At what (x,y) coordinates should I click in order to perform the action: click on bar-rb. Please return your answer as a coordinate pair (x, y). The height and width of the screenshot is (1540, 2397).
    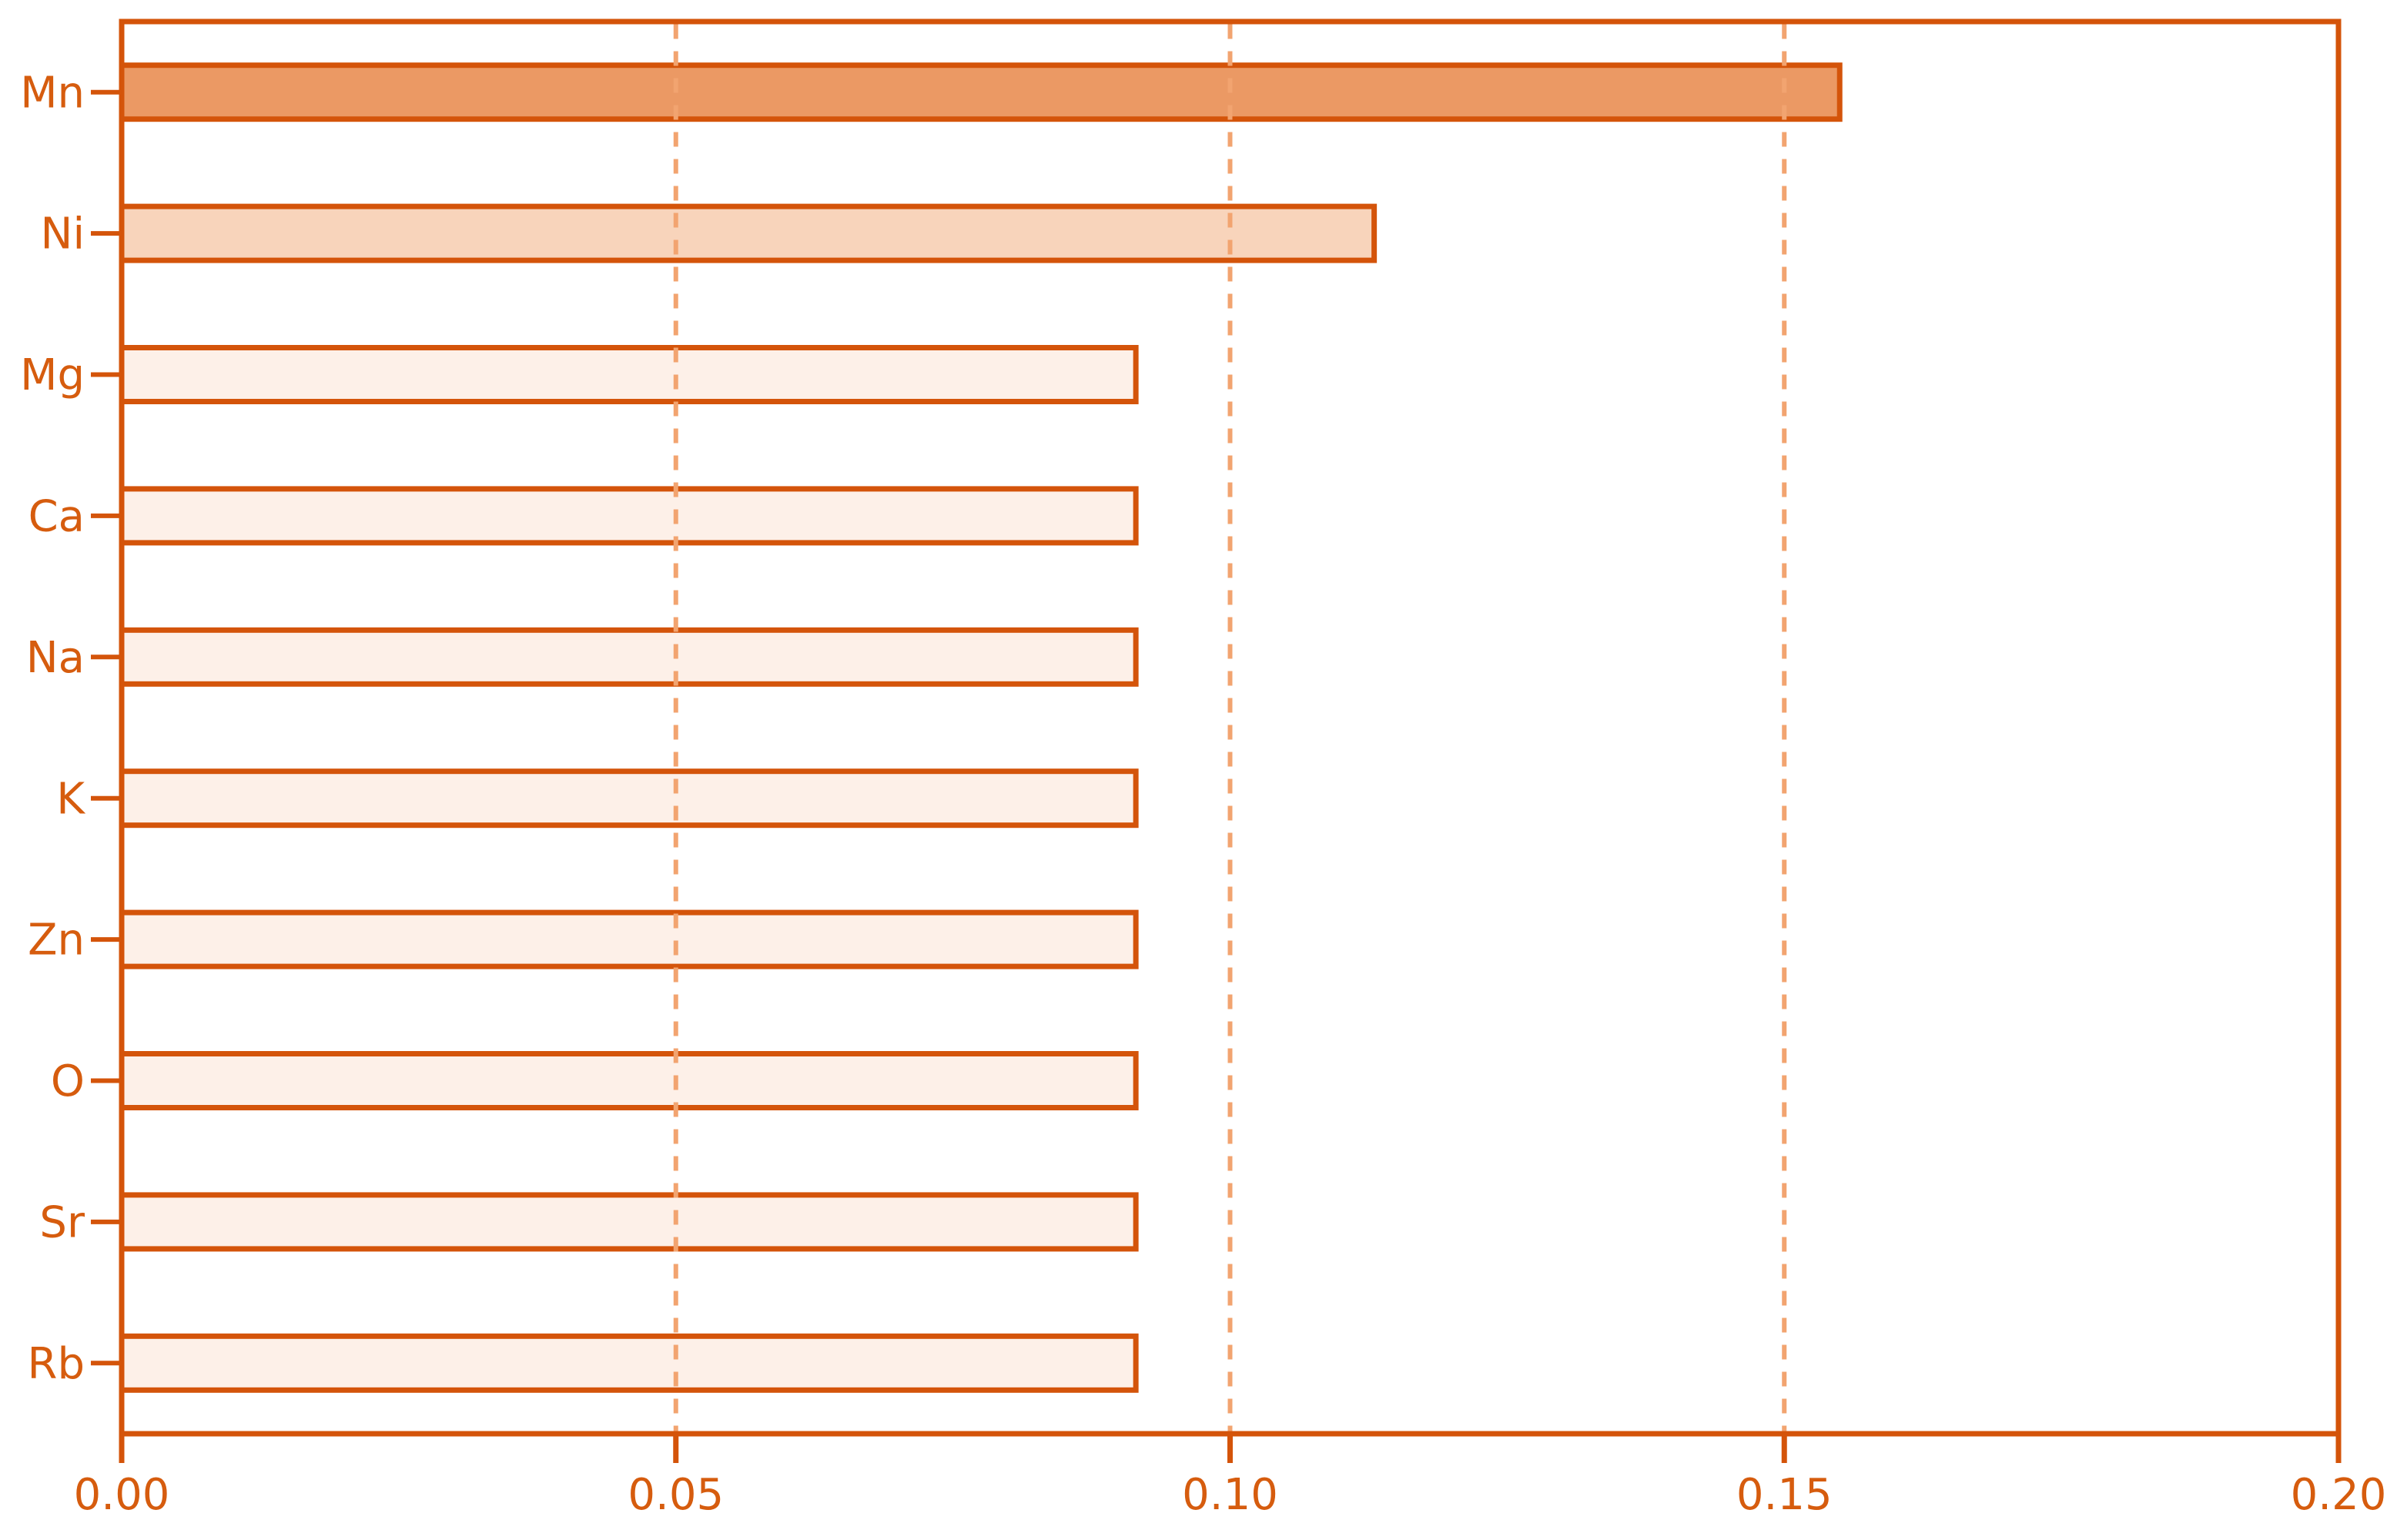
    Looking at the image, I should click on (629, 1363).